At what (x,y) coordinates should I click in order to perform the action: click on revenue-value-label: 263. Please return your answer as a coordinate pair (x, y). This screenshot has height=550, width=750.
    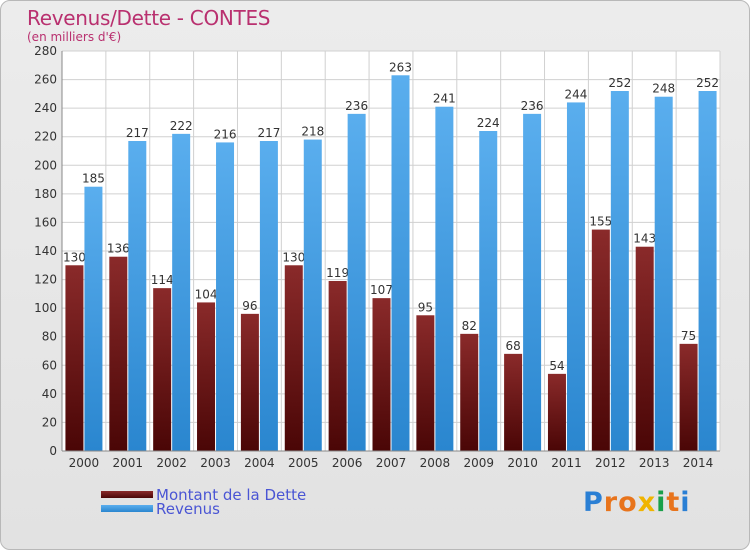
    Looking at the image, I should click on (400, 67).